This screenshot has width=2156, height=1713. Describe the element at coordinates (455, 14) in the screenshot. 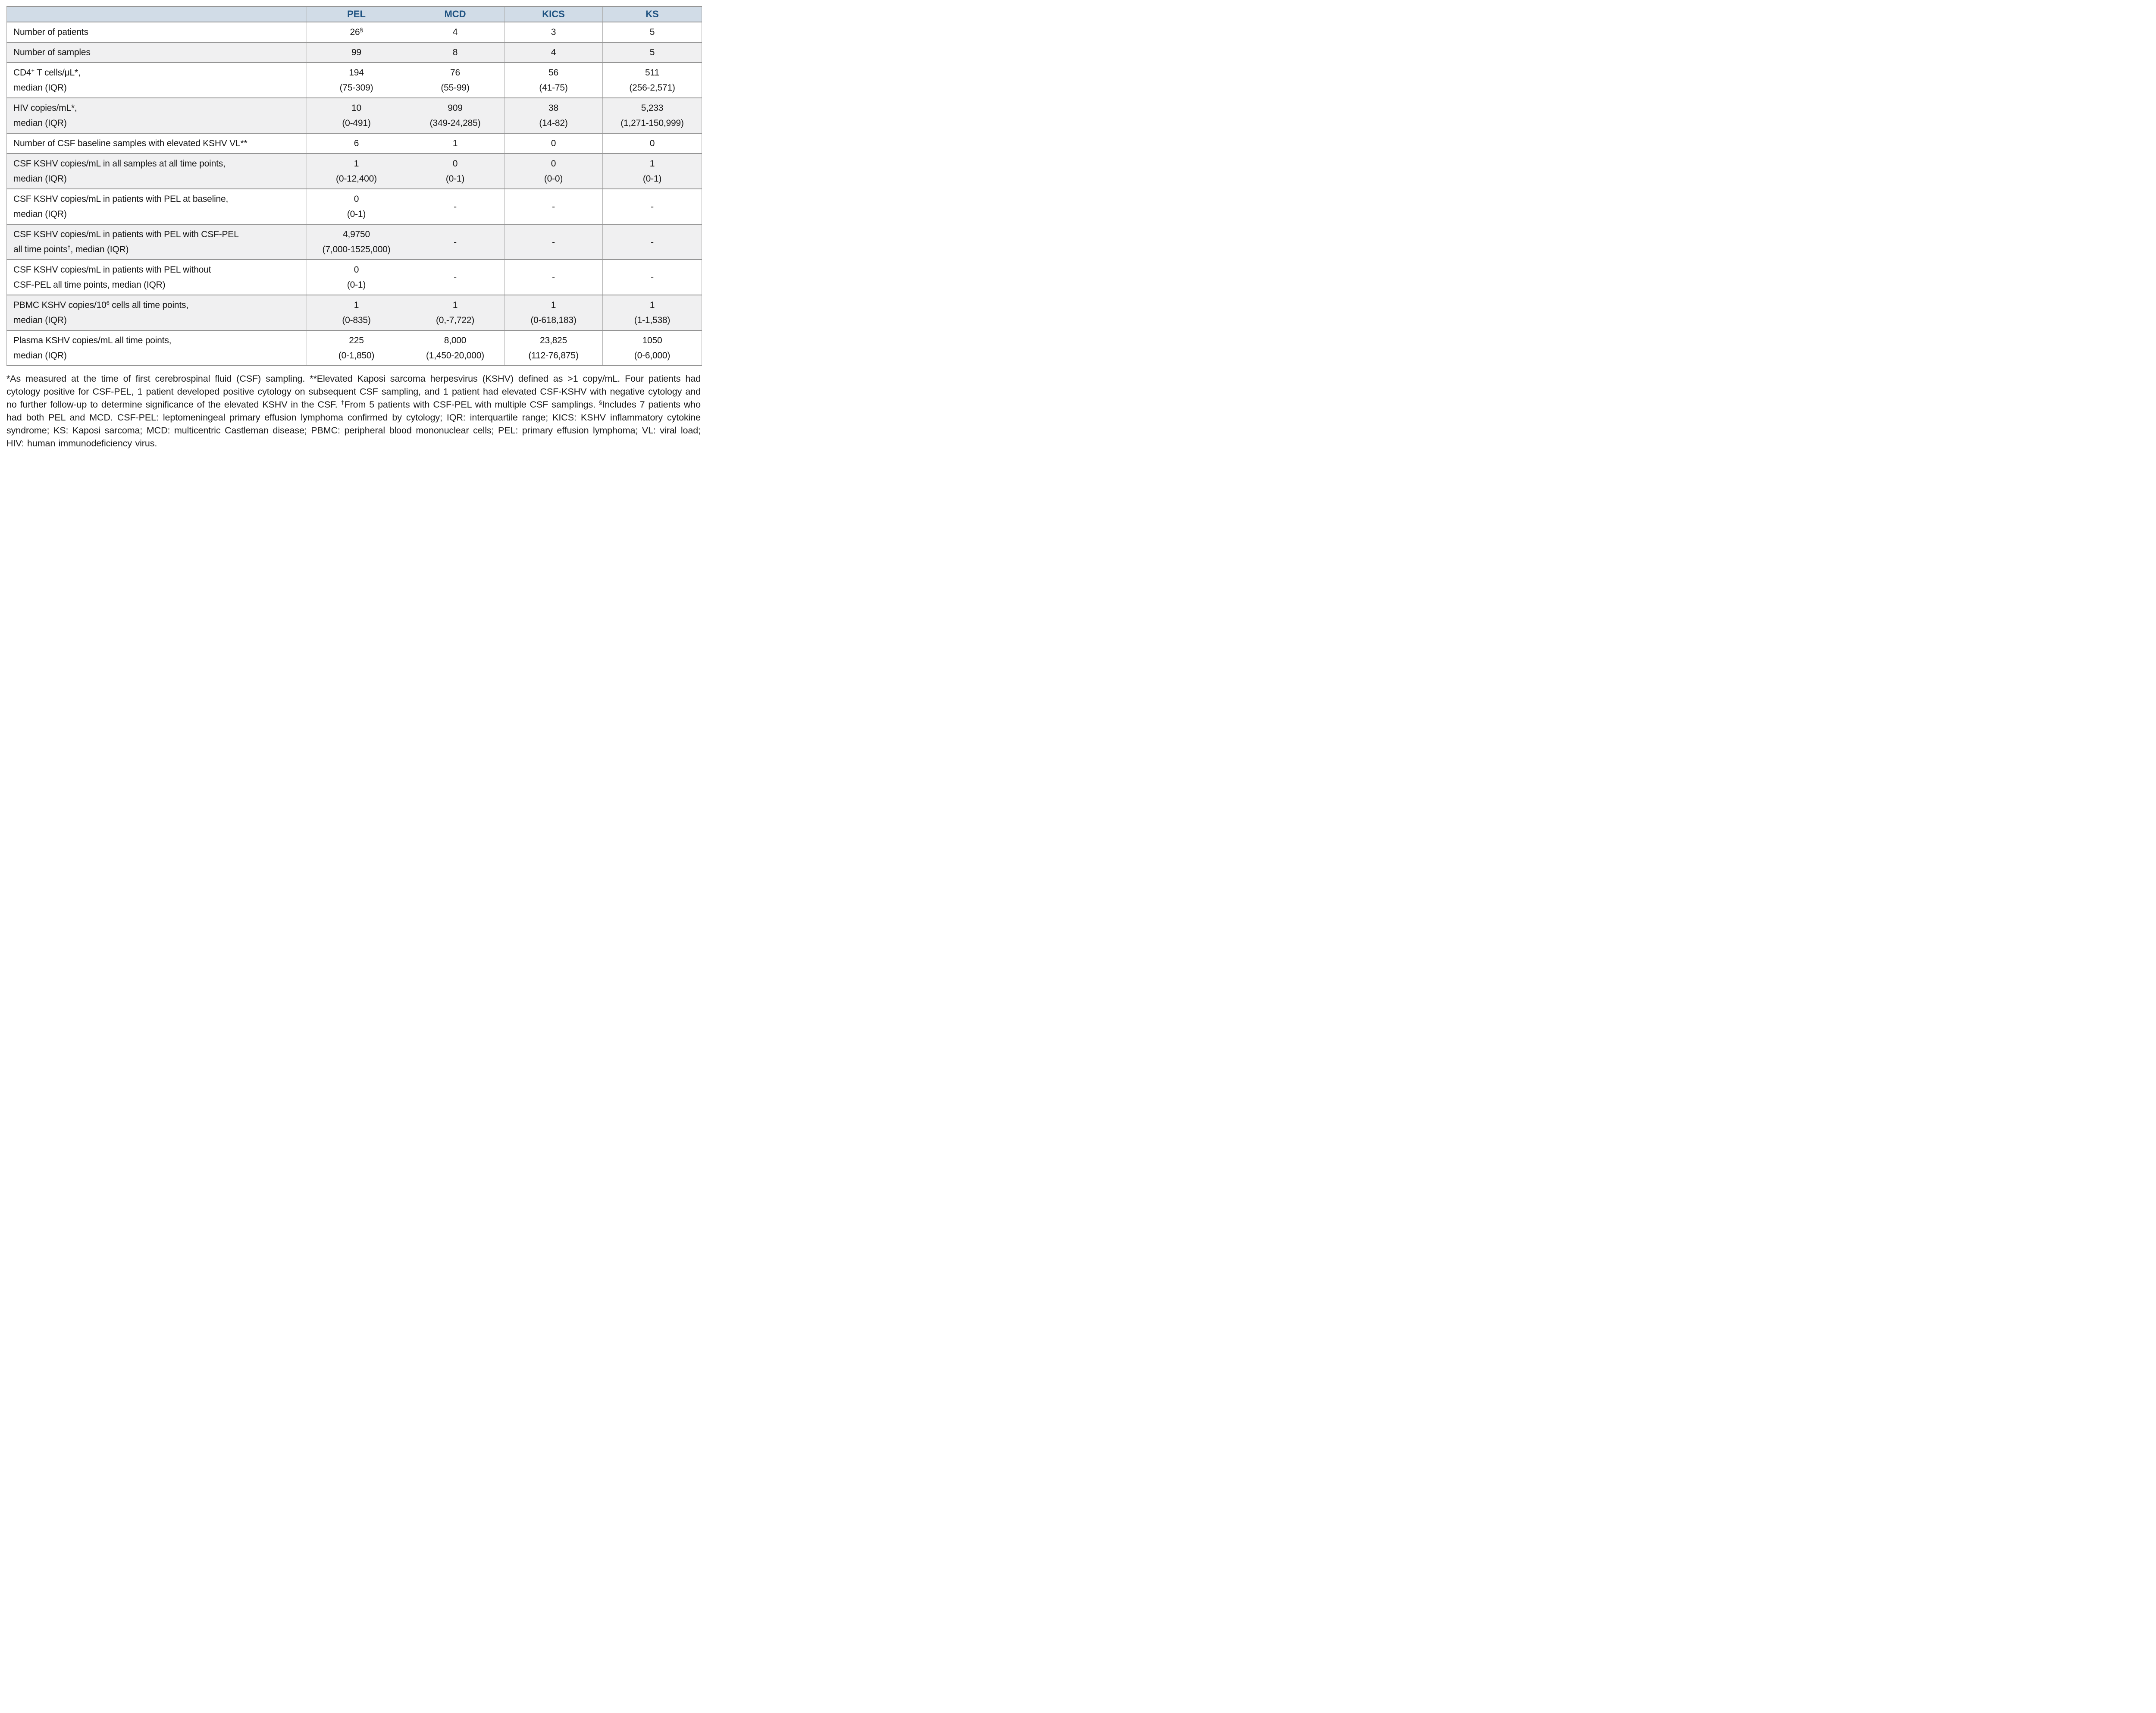

I see `header-col-mcd: MCD` at that location.